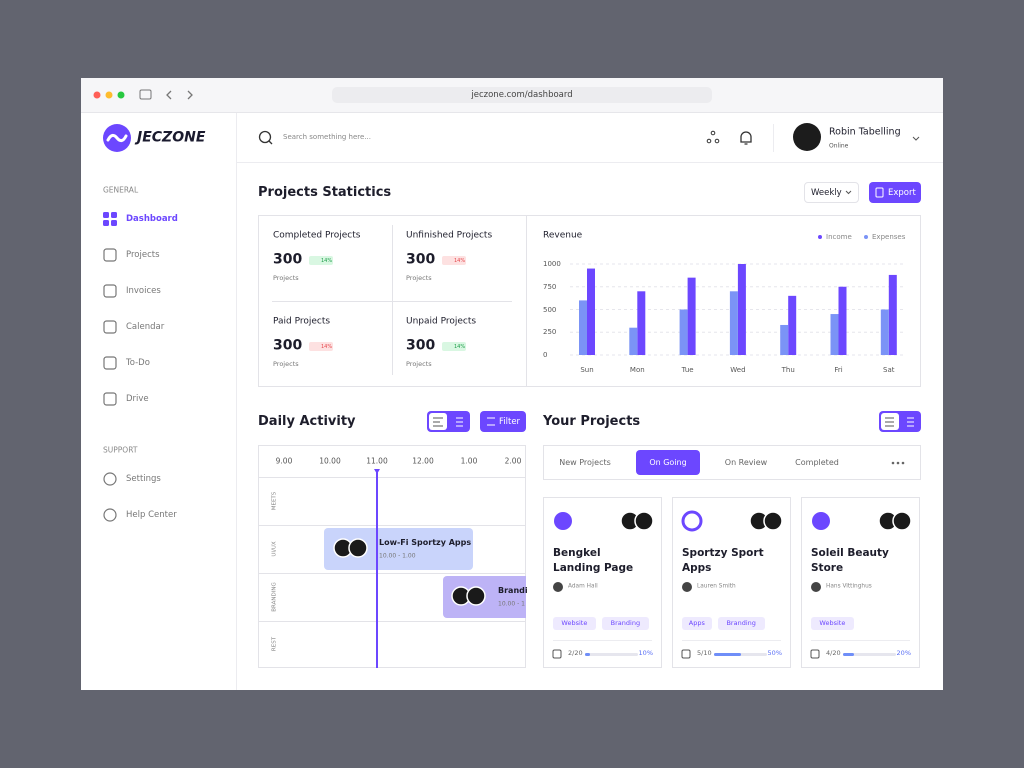  What do you see at coordinates (419, 278) in the screenshot?
I see `stat-unit: Projects` at bounding box center [419, 278].